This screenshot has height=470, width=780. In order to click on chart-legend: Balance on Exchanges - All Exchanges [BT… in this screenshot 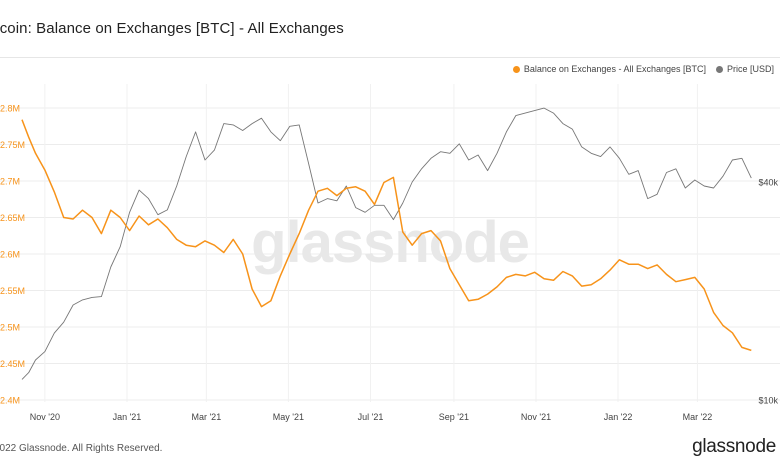, I will do `click(643, 69)`.